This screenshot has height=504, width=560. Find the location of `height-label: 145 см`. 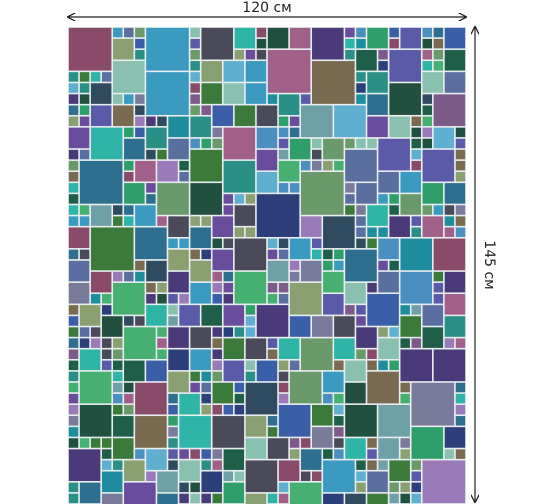

height-label: 145 см is located at coordinates (489, 264).